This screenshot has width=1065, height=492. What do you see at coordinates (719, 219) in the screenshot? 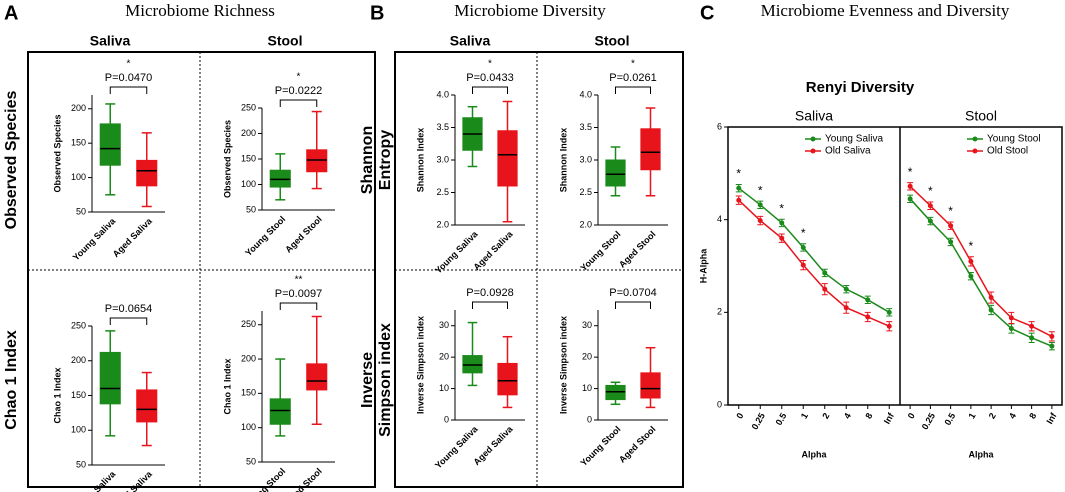
I see `y-tick-label: 4` at bounding box center [719, 219].